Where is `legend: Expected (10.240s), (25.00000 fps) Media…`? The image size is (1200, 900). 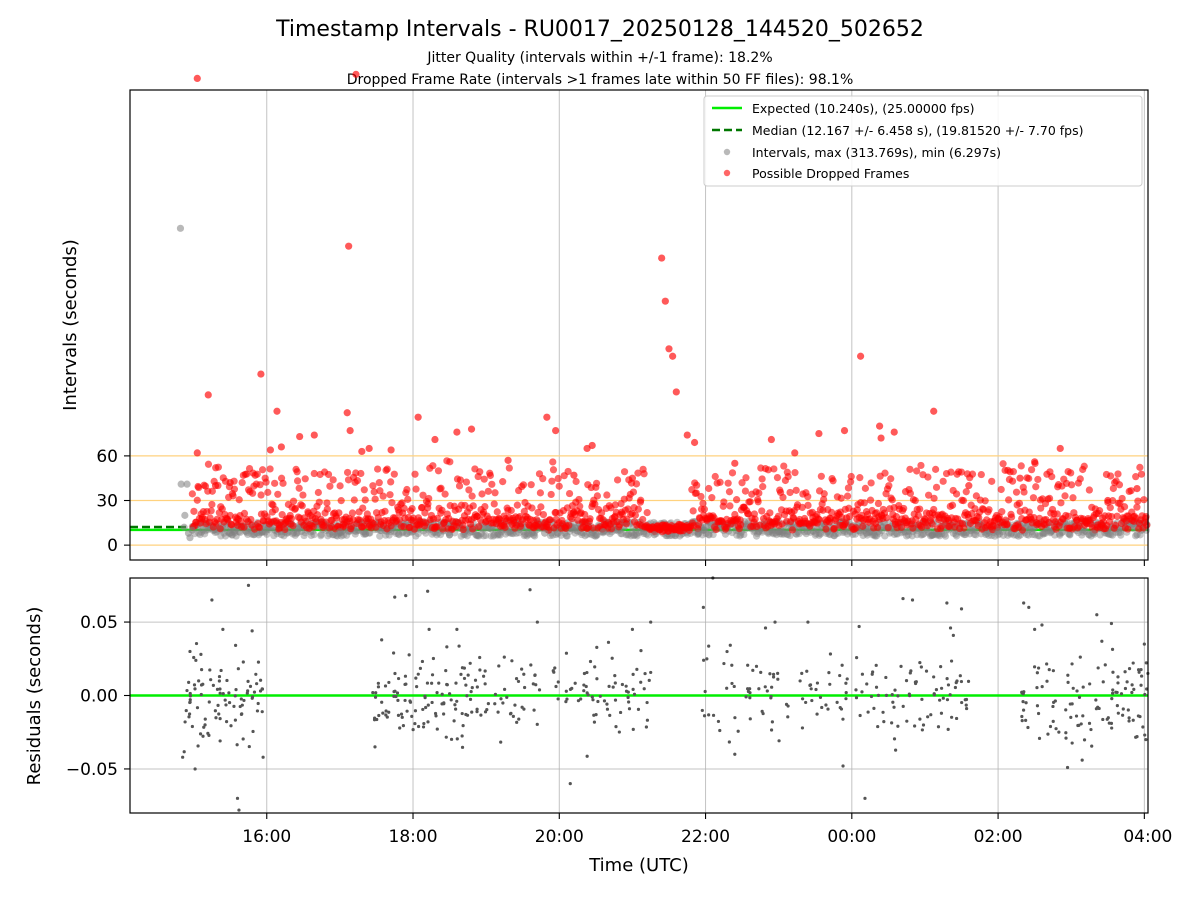
legend: Expected (10.240s), (25.00000 fps) Media… is located at coordinates (923, 141).